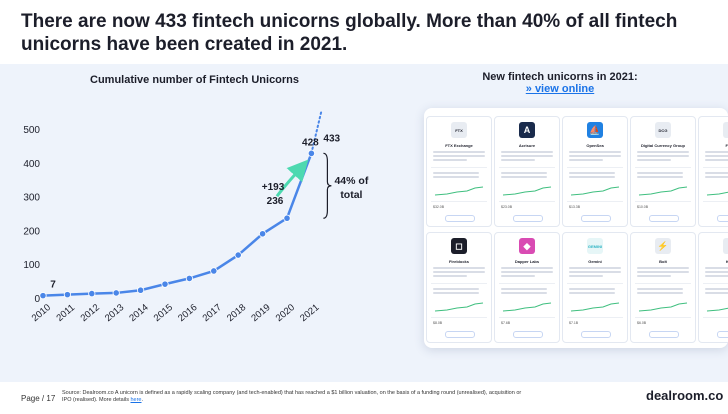 This screenshot has height=414, width=728. I want to click on source-link: here, so click(136, 400).